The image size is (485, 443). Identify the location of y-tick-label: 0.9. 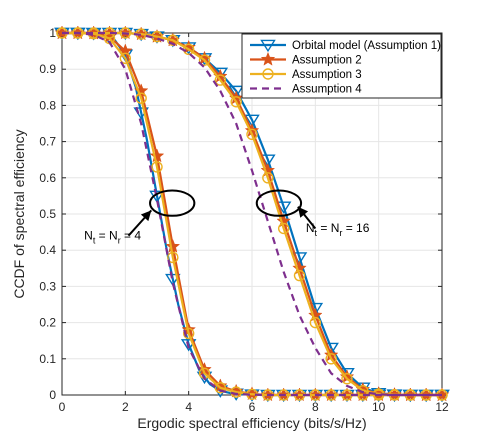
(47, 69).